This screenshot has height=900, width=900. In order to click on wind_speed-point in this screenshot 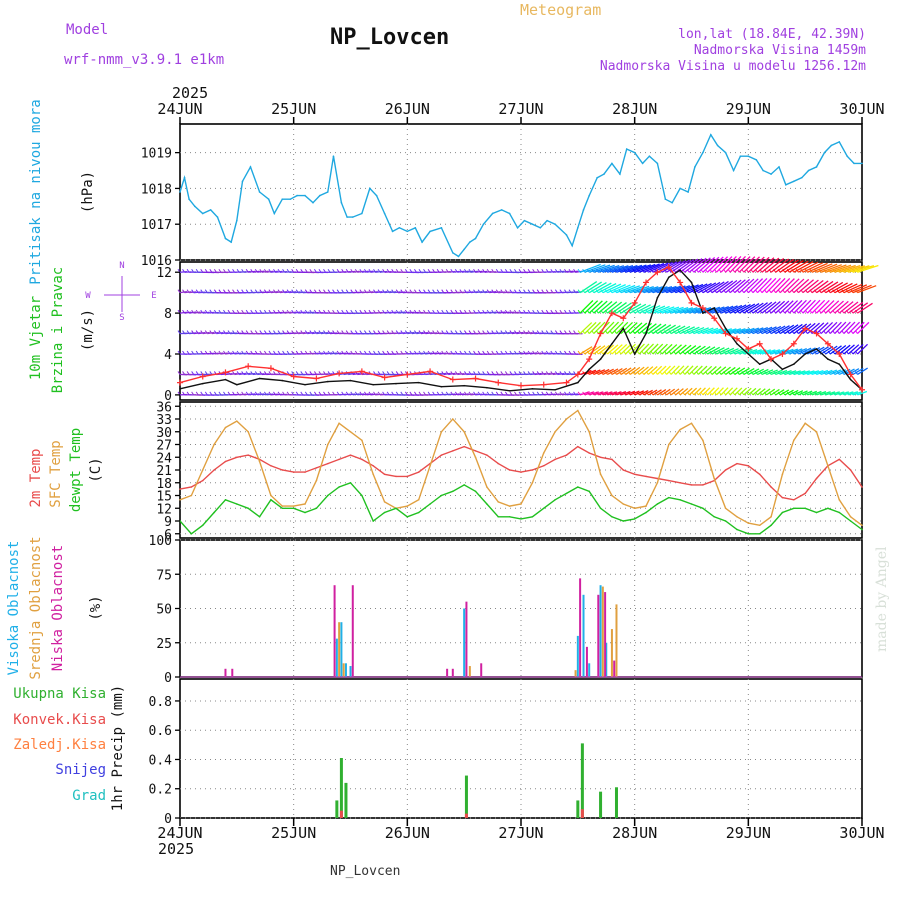, I will do `click(657, 297)`.